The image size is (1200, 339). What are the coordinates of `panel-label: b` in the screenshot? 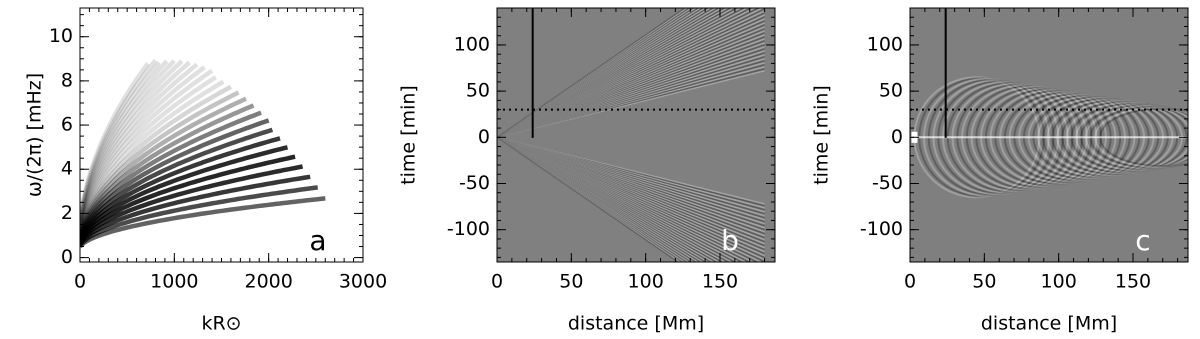 It's located at (730, 240).